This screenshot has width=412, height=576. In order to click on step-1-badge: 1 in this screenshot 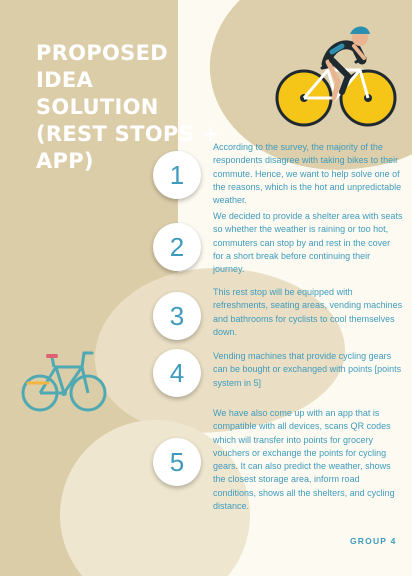, I will do `click(177, 175)`.